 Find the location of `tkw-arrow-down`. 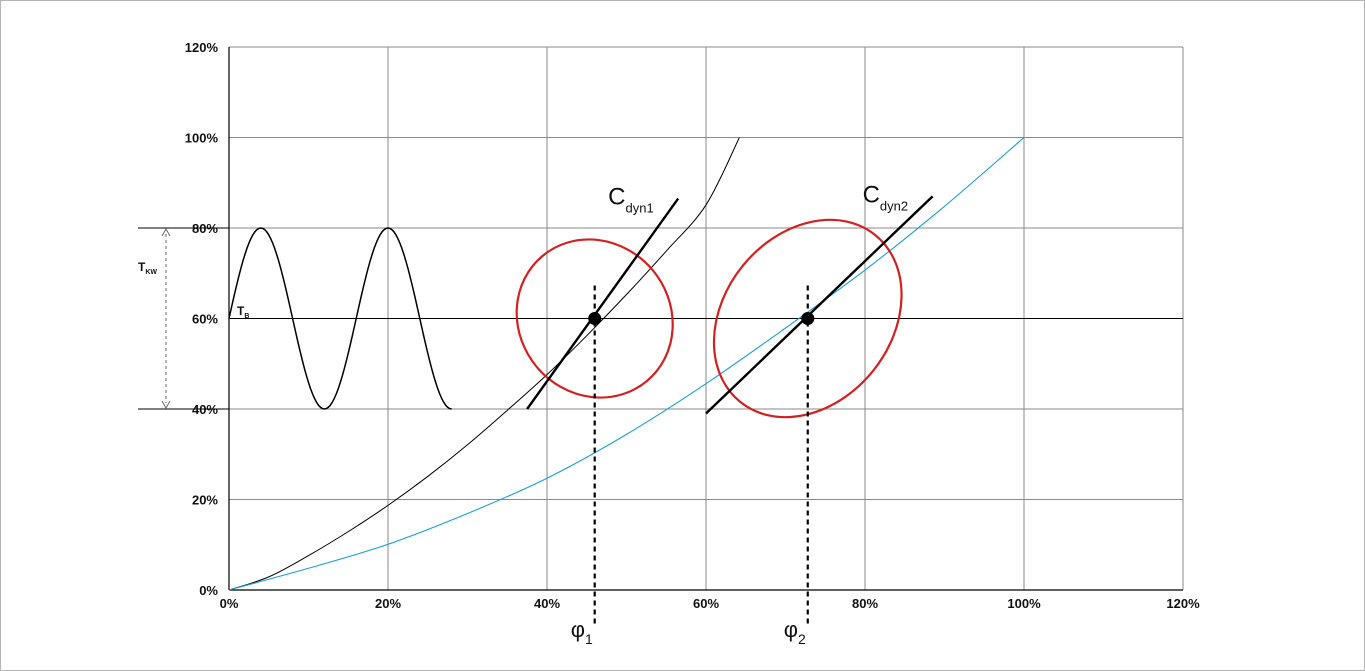

tkw-arrow-down is located at coordinates (166, 405).